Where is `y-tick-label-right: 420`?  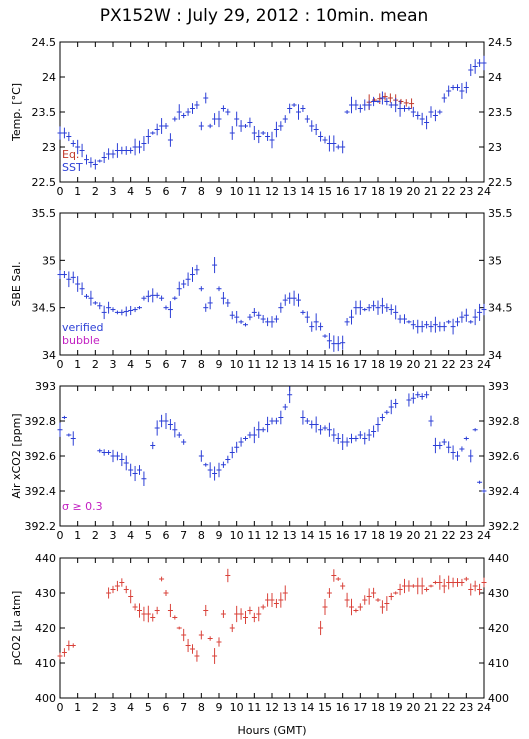 y-tick-label-right: 420 is located at coordinates (498, 628).